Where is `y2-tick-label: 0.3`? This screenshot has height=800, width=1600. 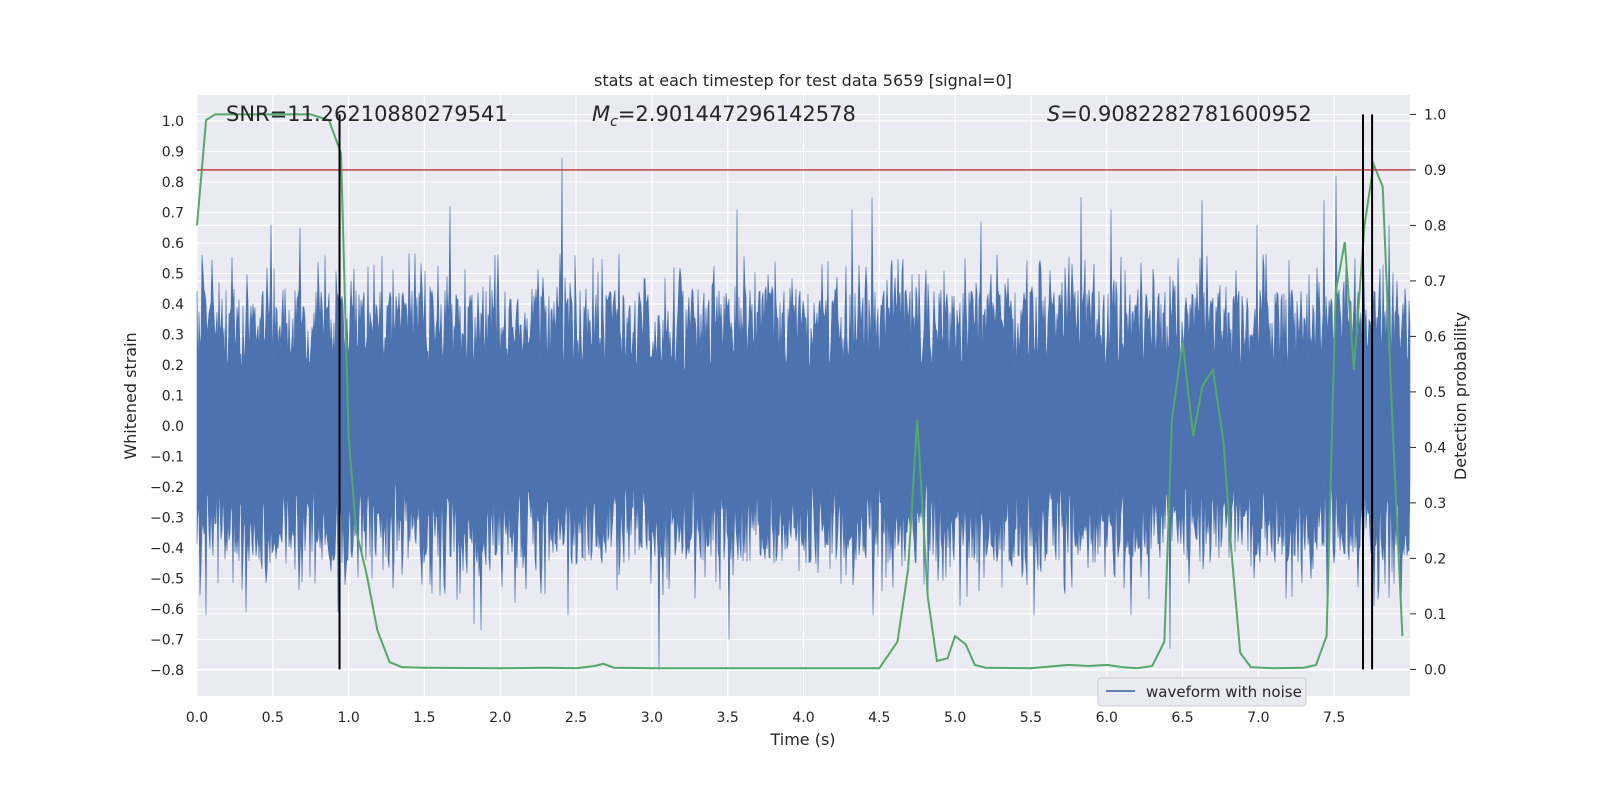 y2-tick-label: 0.3 is located at coordinates (1435, 504).